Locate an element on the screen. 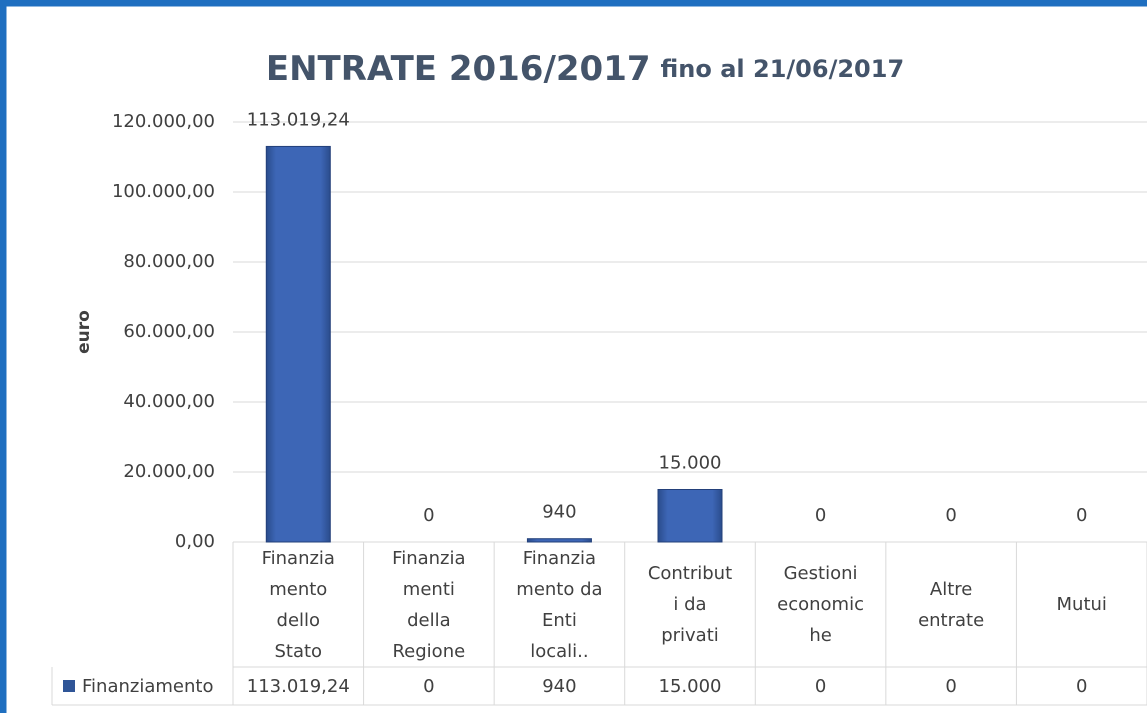 The height and width of the screenshot is (713, 1147). table-value: 15.000 is located at coordinates (690, 686).